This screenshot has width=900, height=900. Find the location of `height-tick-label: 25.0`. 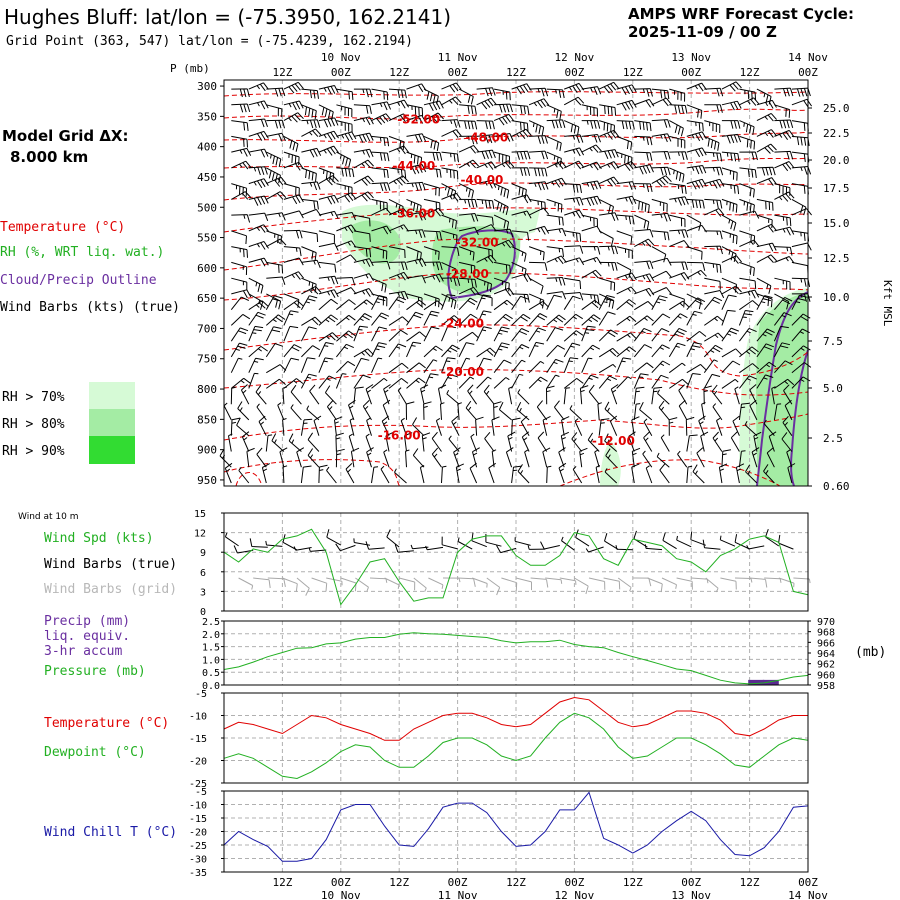

height-tick-label: 25.0 is located at coordinates (836, 108).